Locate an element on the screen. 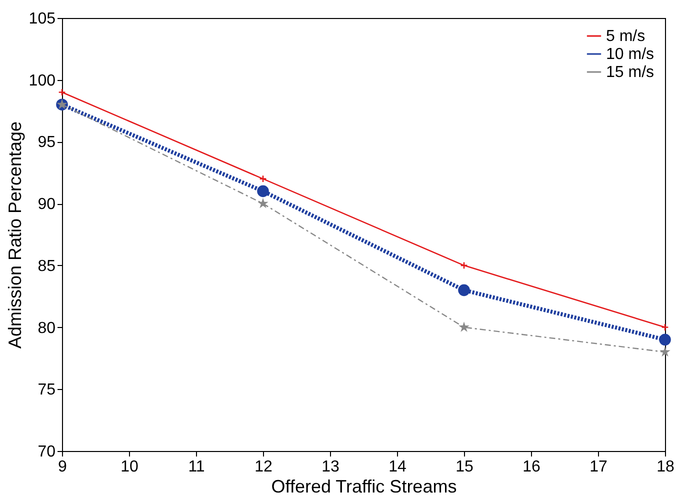 This screenshot has width=684, height=502. legend-label: 15 m/s is located at coordinates (630, 72).